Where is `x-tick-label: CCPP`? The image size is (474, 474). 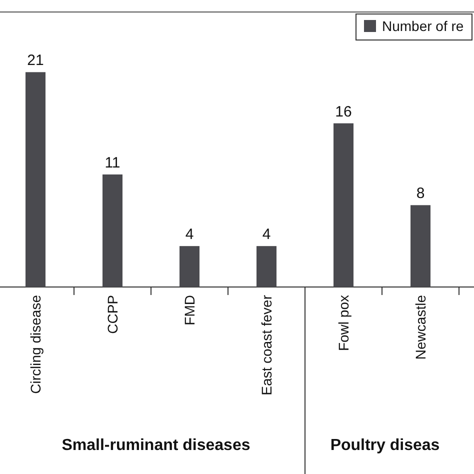
x-tick-label: CCPP is located at coordinates (112, 314).